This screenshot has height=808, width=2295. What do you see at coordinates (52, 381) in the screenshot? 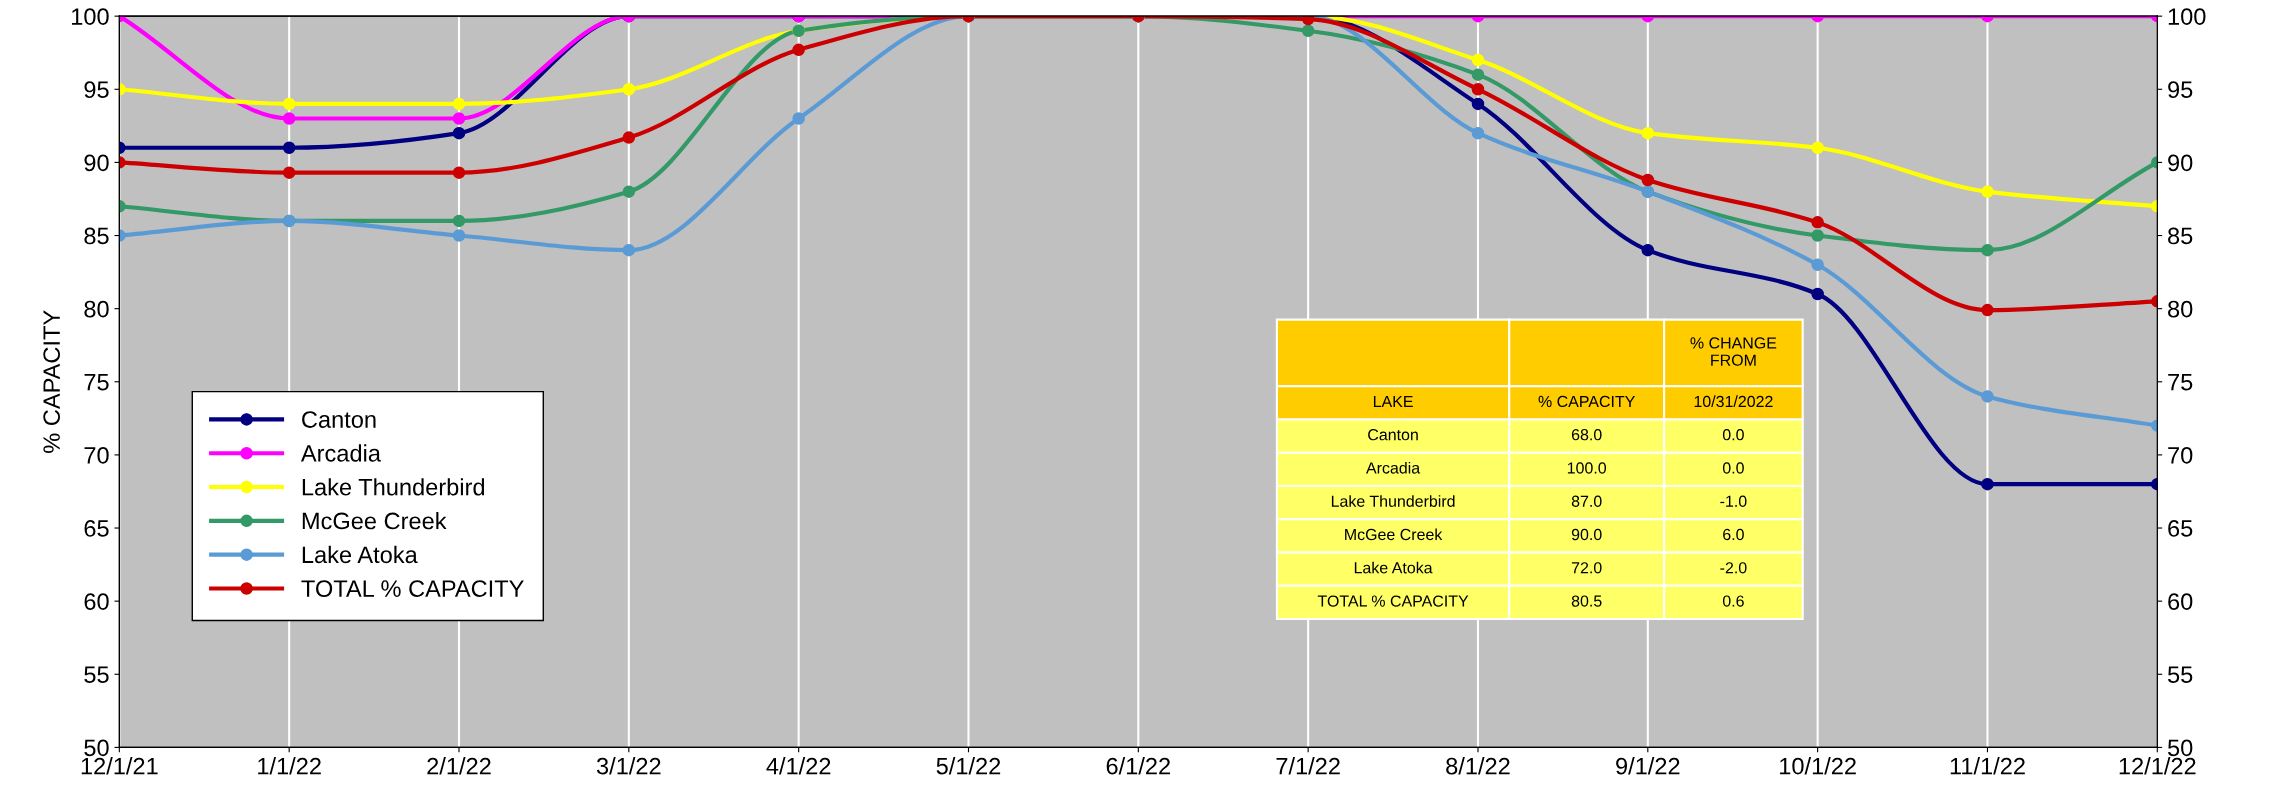
I see `y-axis-title: % CAPACITY` at bounding box center [52, 381].